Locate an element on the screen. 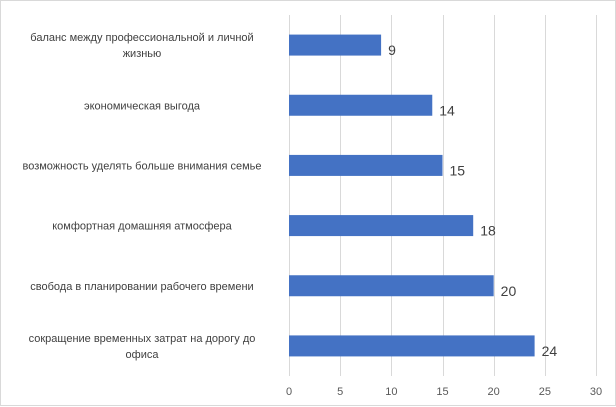  x-tick-label: 10 is located at coordinates (391, 392).